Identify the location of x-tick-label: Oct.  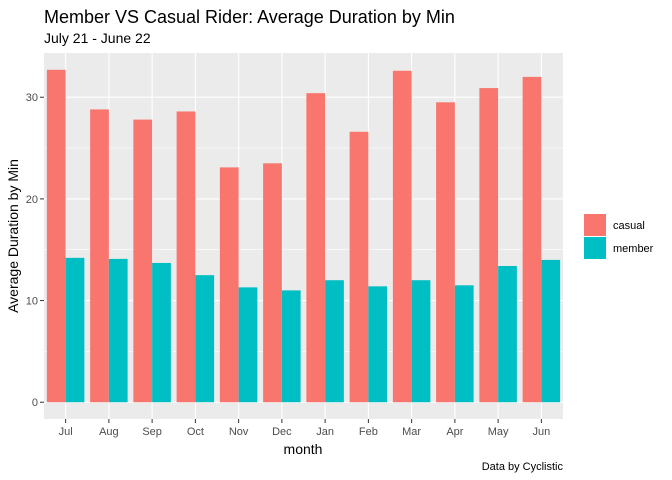
(195, 432).